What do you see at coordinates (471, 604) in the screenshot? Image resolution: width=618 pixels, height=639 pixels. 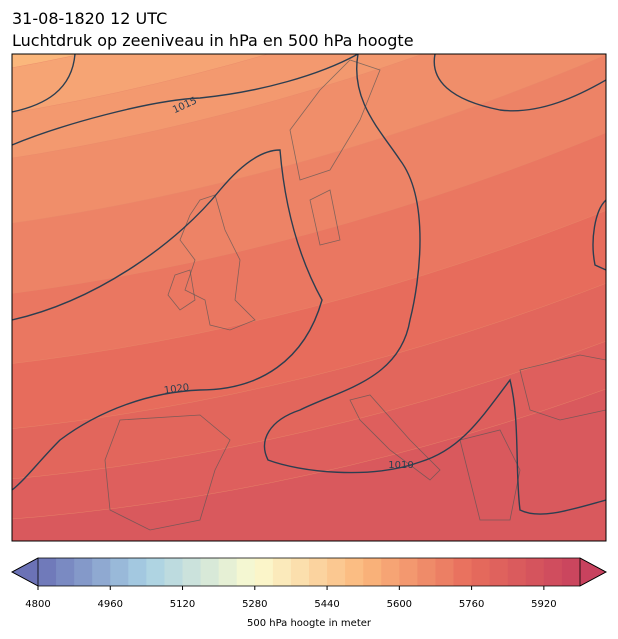 I see `colorbar-tick-label: 5760` at bounding box center [471, 604].